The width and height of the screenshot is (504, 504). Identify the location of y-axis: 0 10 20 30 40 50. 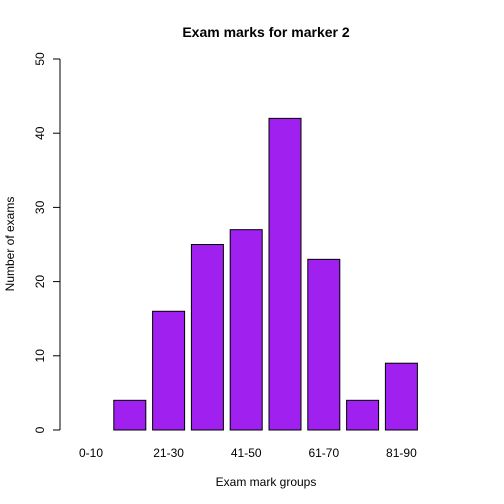
(47, 242).